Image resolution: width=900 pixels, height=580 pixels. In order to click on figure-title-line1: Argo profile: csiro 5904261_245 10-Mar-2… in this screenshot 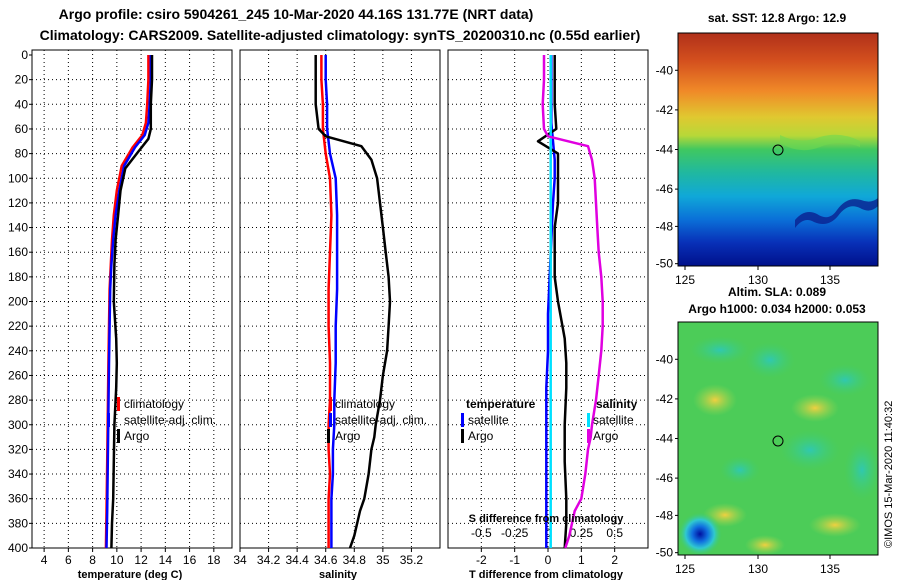, I will do `click(296, 14)`.